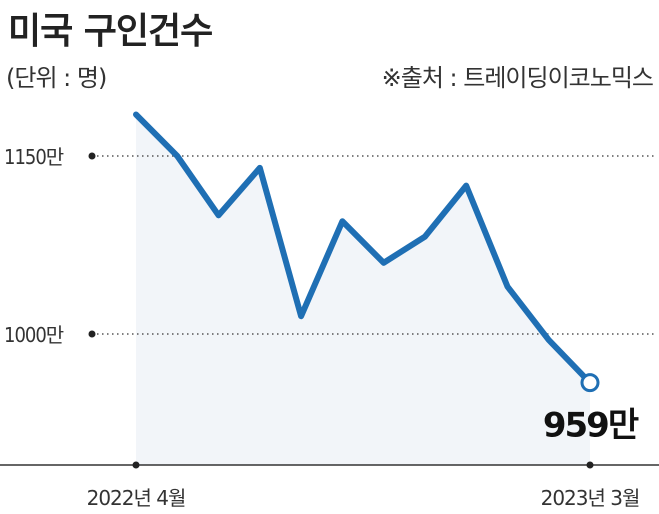 The height and width of the screenshot is (514, 659). I want to click on chart-title: 미국 구인건수, so click(110, 31).